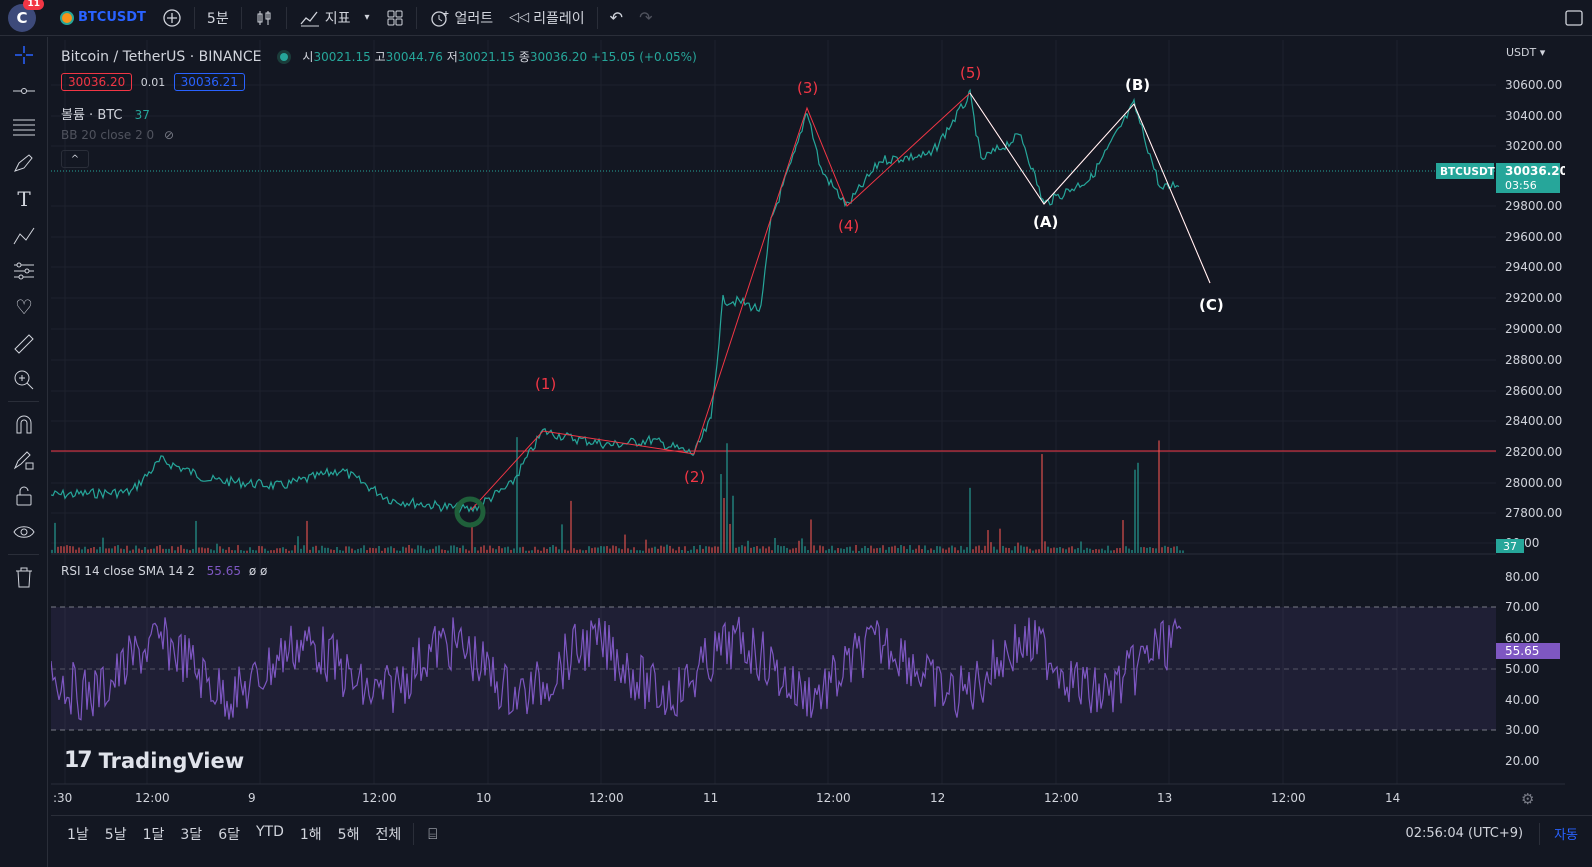 This screenshot has height=867, width=1592. What do you see at coordinates (153, 834) in the screenshot?
I see `range-button-2: 1달` at bounding box center [153, 834].